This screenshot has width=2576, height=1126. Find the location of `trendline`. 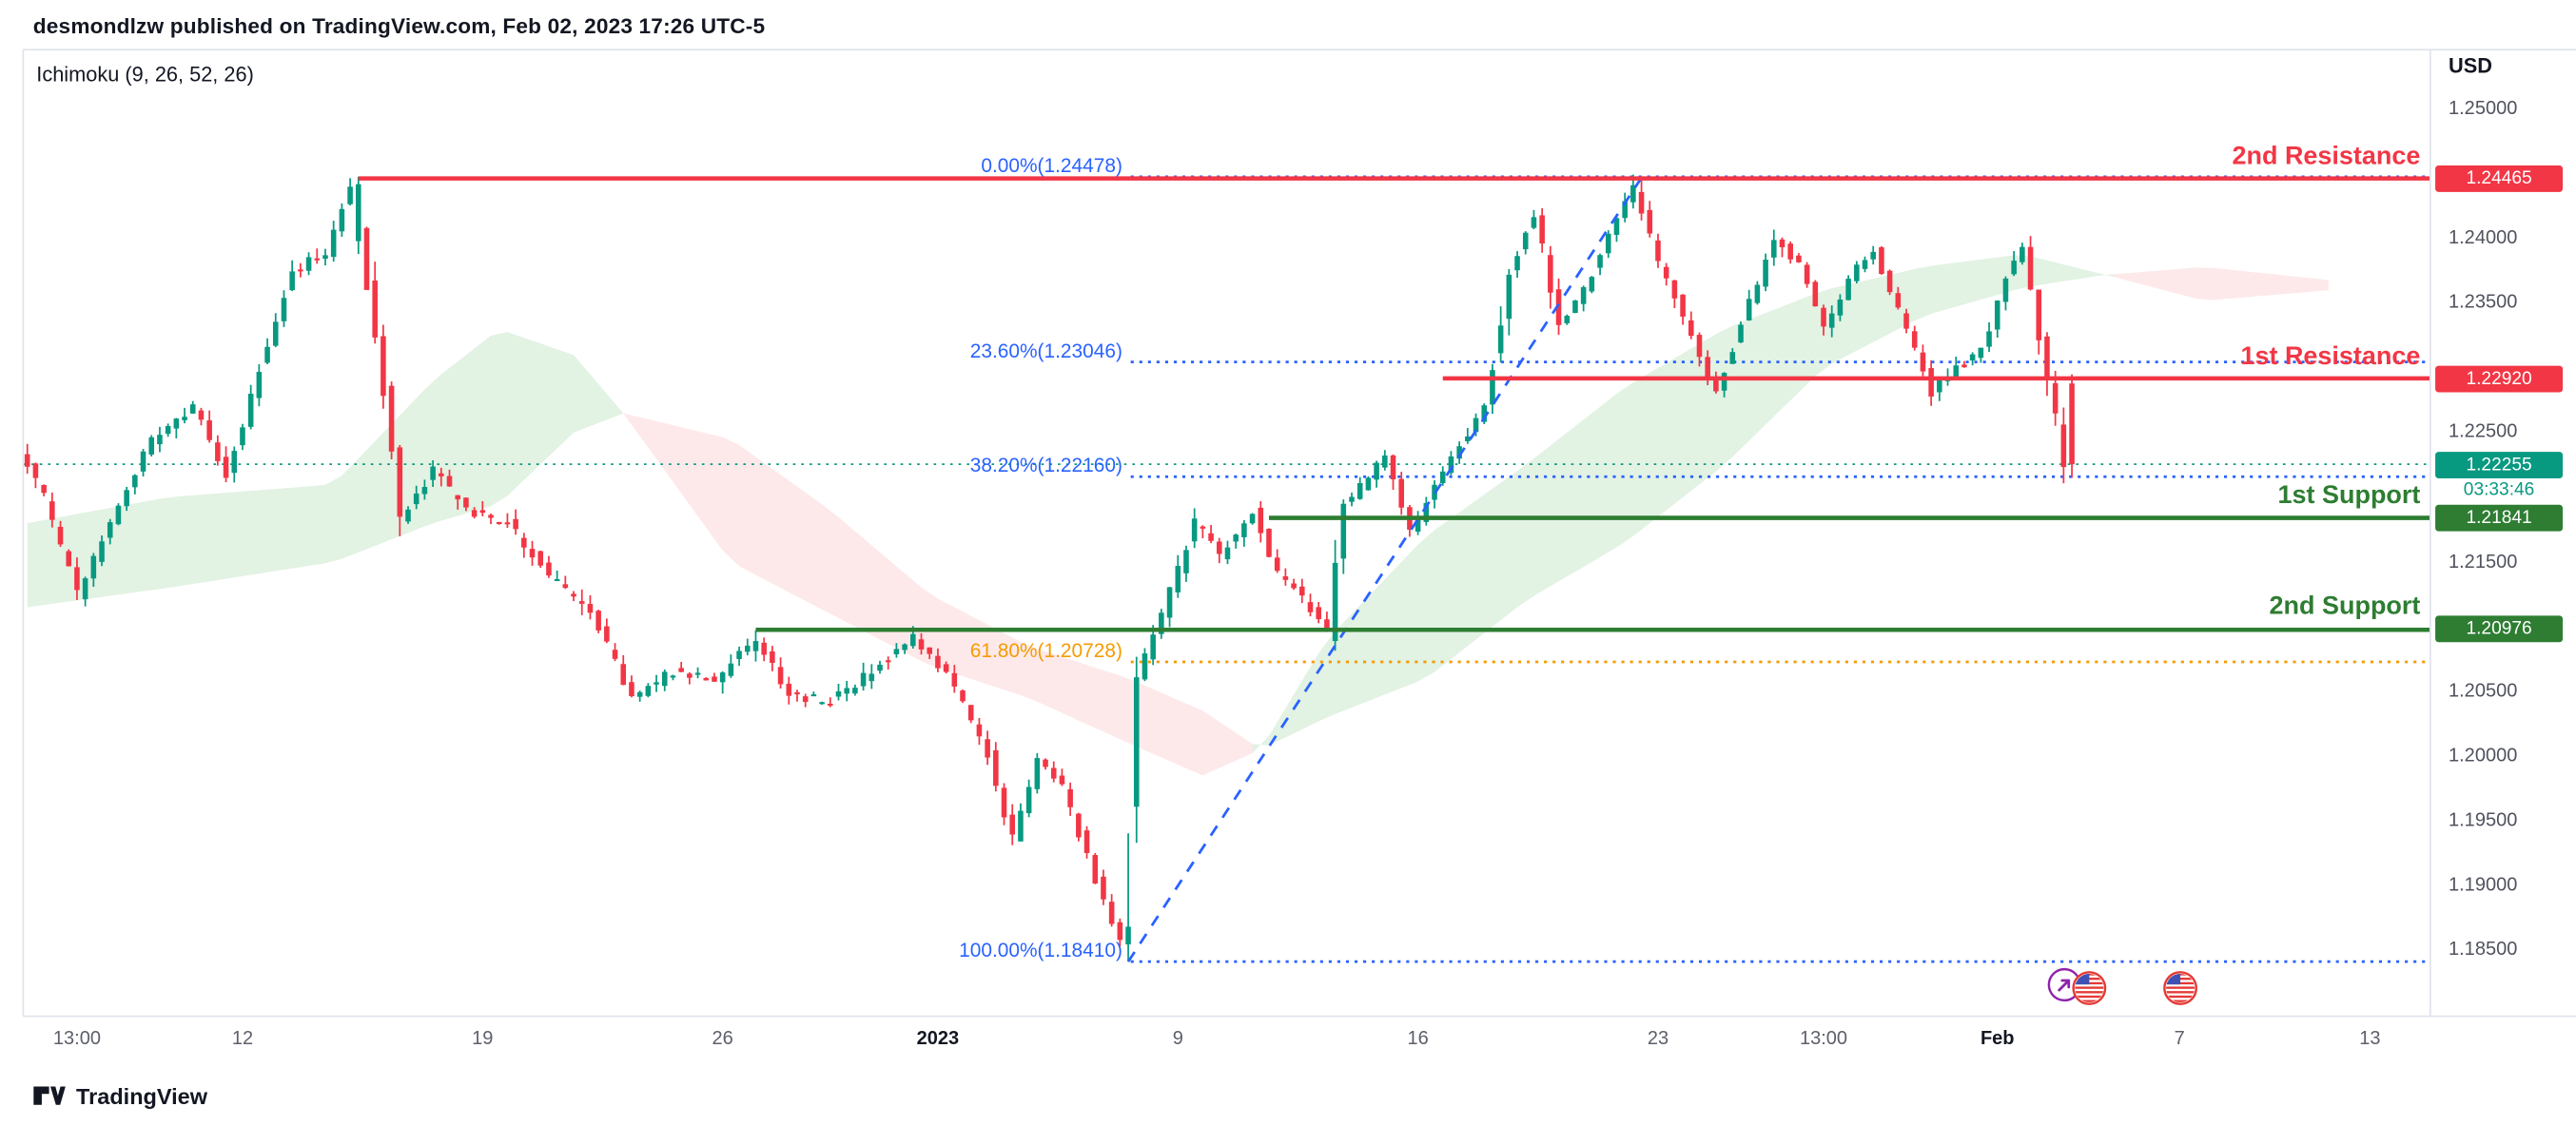

trendline is located at coordinates (1384, 570).